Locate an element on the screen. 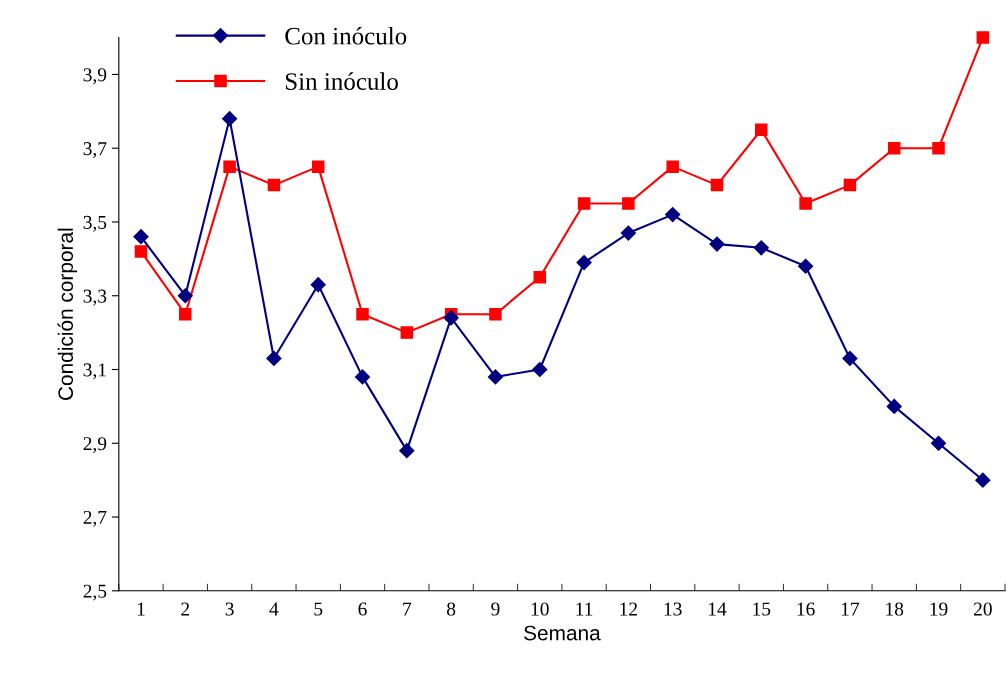 Image resolution: width=1007 pixels, height=683 pixels. x-tick-label: 14 is located at coordinates (717, 609).